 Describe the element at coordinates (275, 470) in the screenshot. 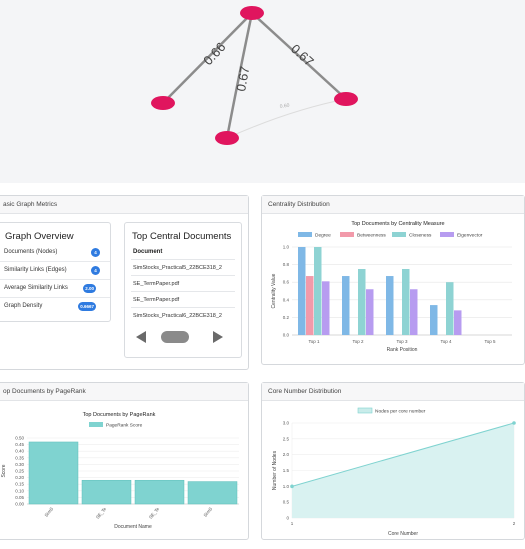

I see `y-axis-label: Number of Nodes` at that location.